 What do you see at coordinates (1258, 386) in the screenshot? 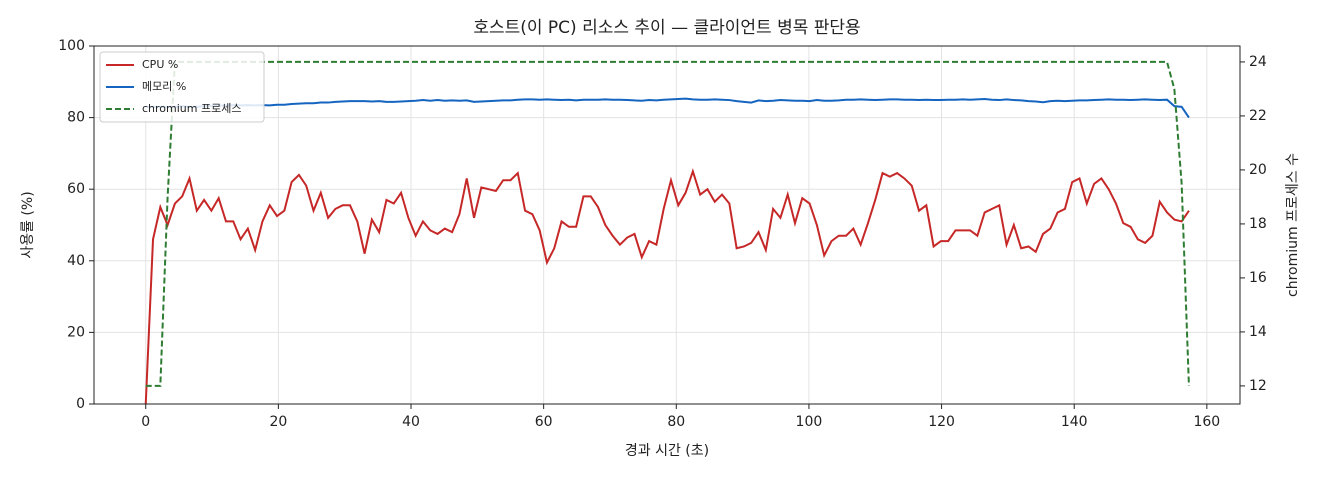
I see `y2-tick-label: 12` at bounding box center [1258, 386].